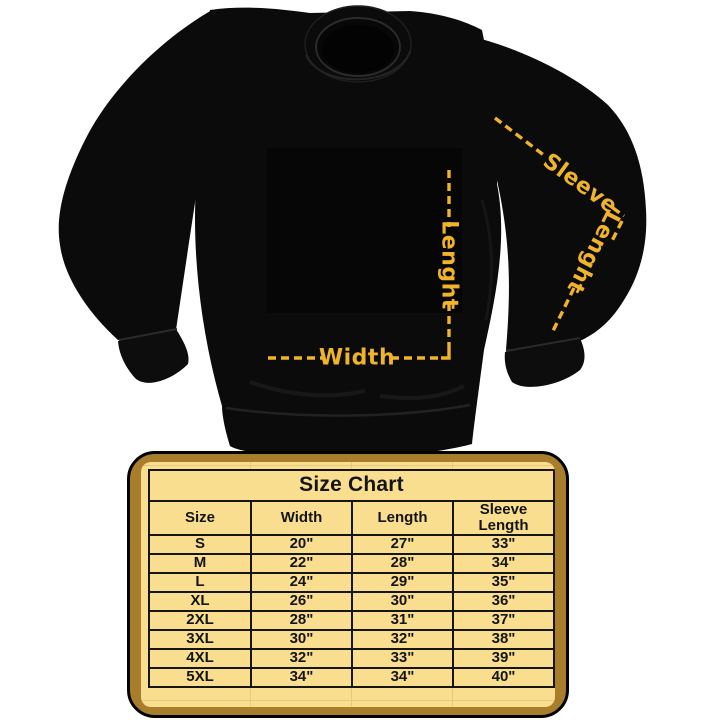  Describe the element at coordinates (364, 230) in the screenshot. I see `chest-print-area` at that location.